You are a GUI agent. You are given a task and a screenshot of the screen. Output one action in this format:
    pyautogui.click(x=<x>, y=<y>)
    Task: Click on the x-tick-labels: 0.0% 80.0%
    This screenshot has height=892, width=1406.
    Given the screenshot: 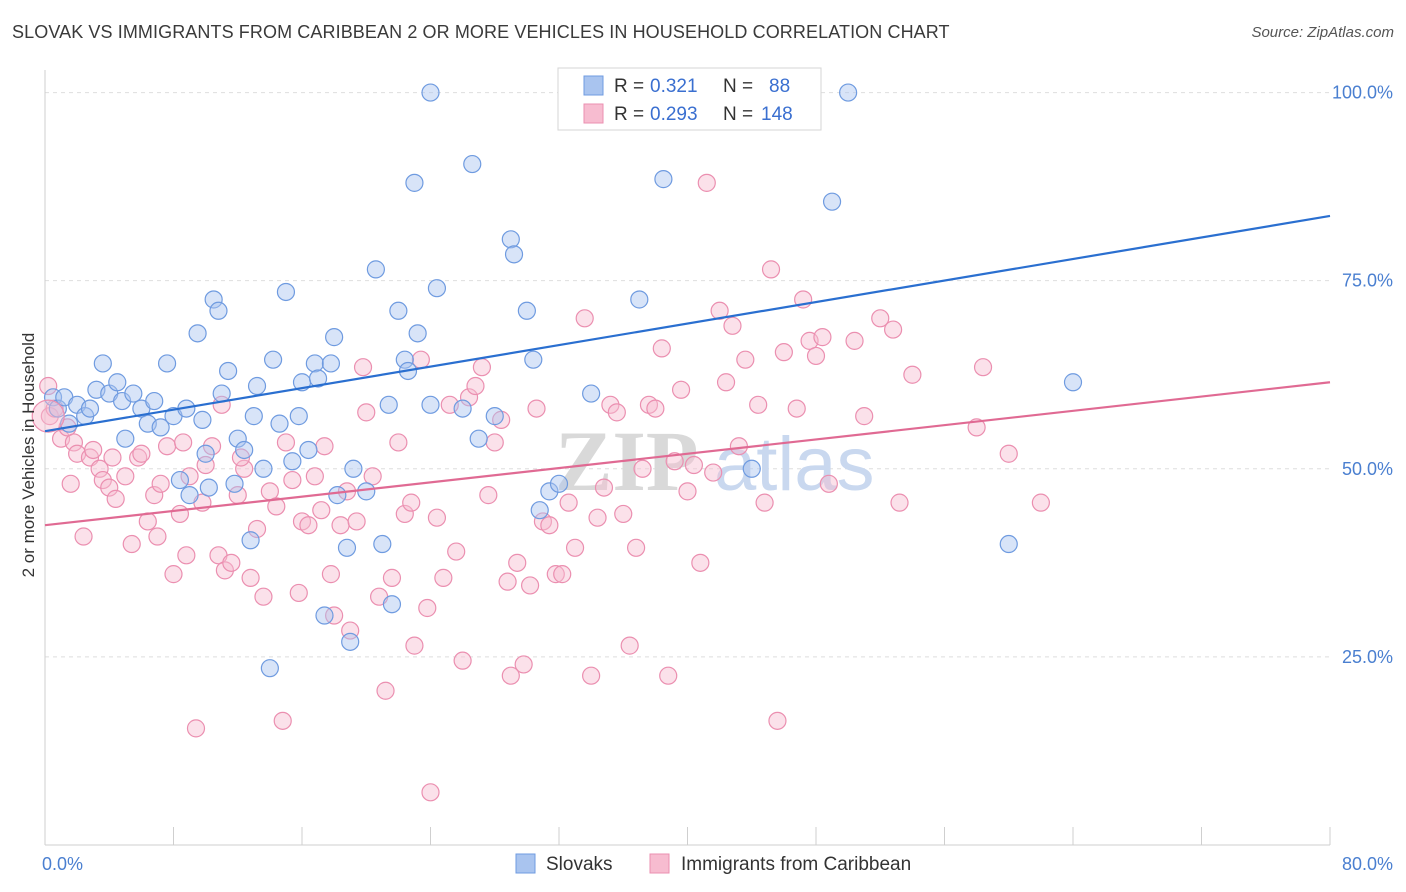 What is the action you would take?
    pyautogui.click(x=717, y=864)
    